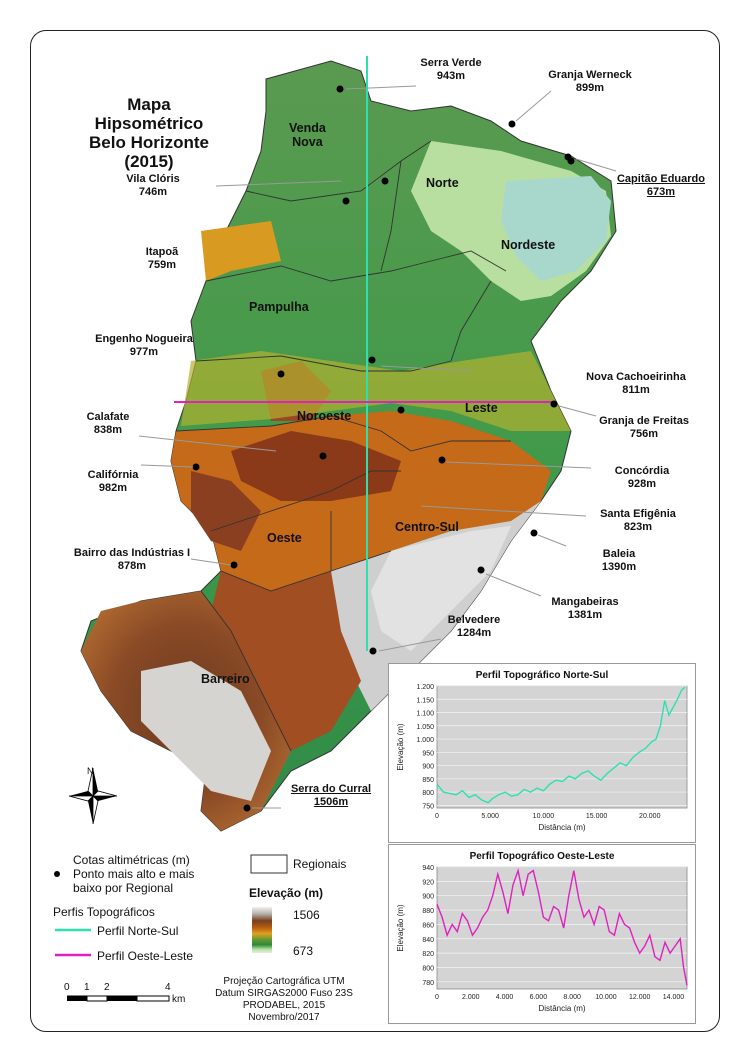 The image size is (750, 1062). Describe the element at coordinates (442, 183) in the screenshot. I see `region-norte: Norte` at that location.